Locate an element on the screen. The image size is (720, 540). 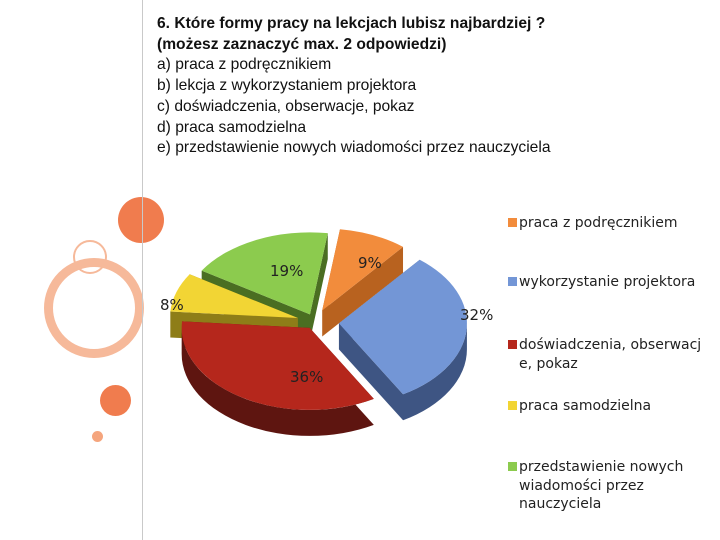
option-c: c) doświadczenia, obserwacje, pokaz is located at coordinates (286, 106).